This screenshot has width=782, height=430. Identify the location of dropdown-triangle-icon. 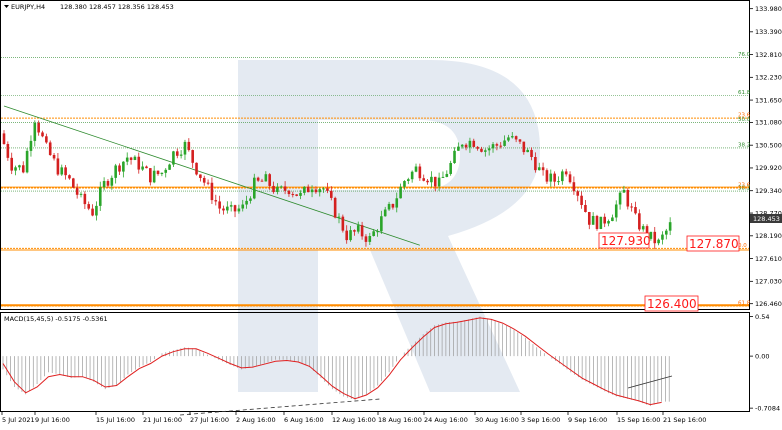
(6, 6).